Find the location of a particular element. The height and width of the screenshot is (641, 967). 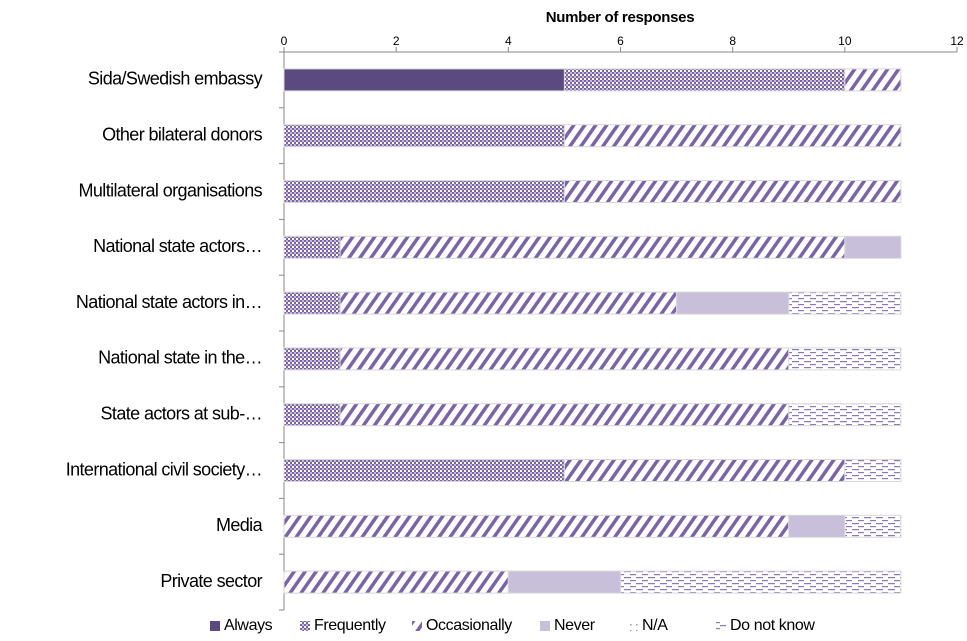

x-tick-label: 8 is located at coordinates (732, 41).